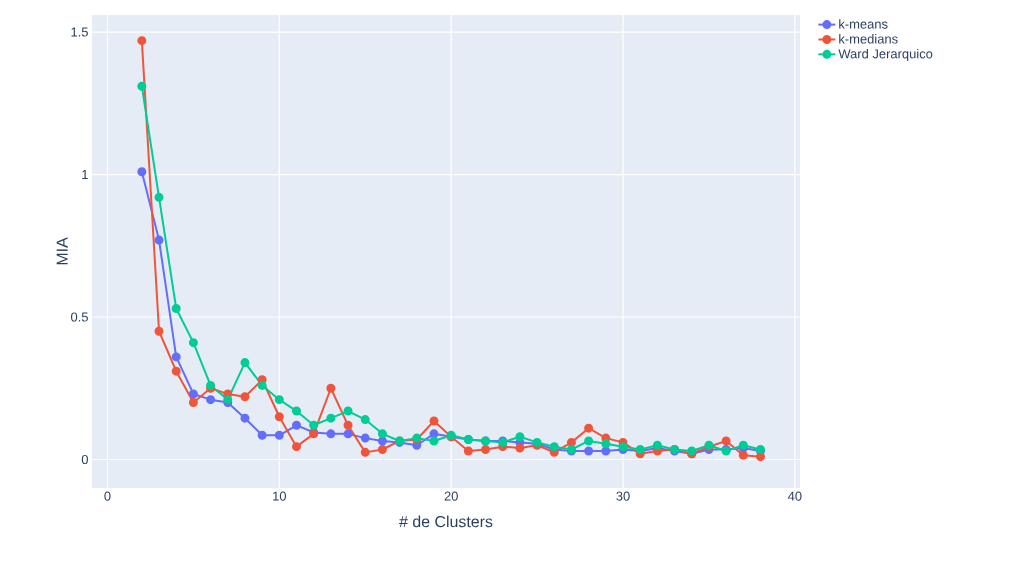 The width and height of the screenshot is (1020, 570). I want to click on x-tick-label: 40, so click(794, 496).